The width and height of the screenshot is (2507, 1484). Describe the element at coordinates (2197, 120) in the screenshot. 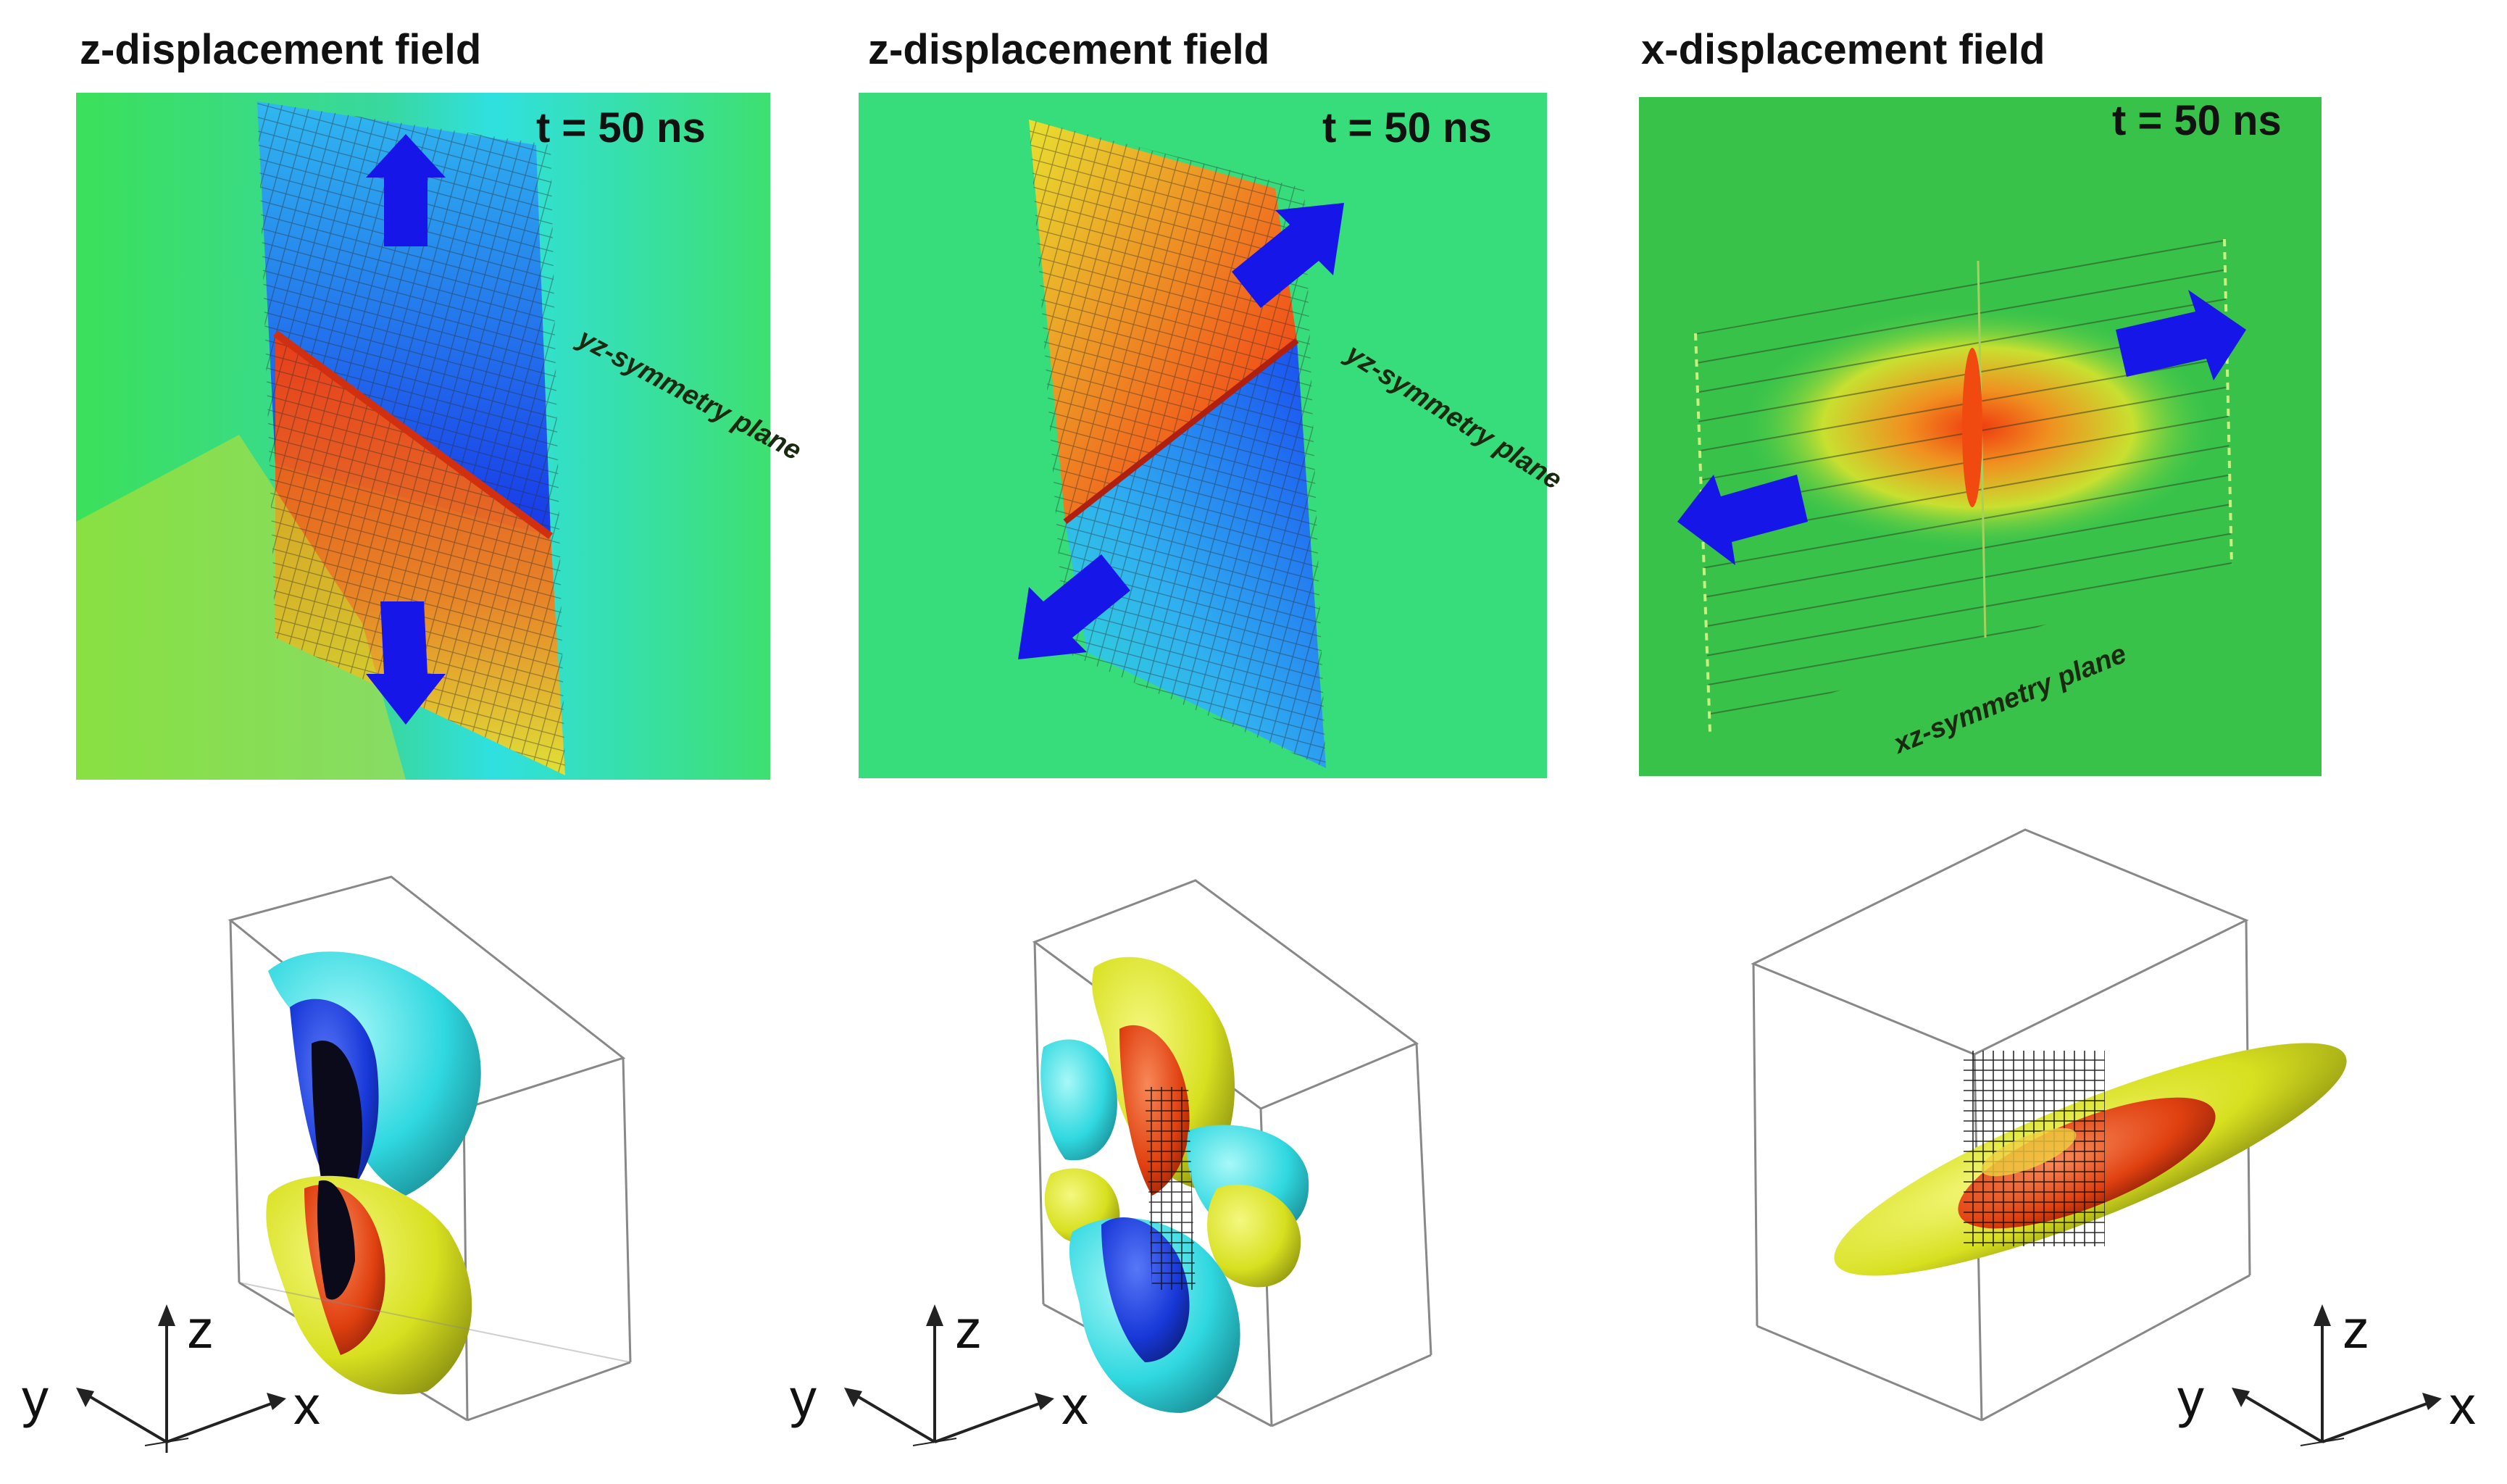

I see `panel-3-time-label: t = 50 ns` at that location.